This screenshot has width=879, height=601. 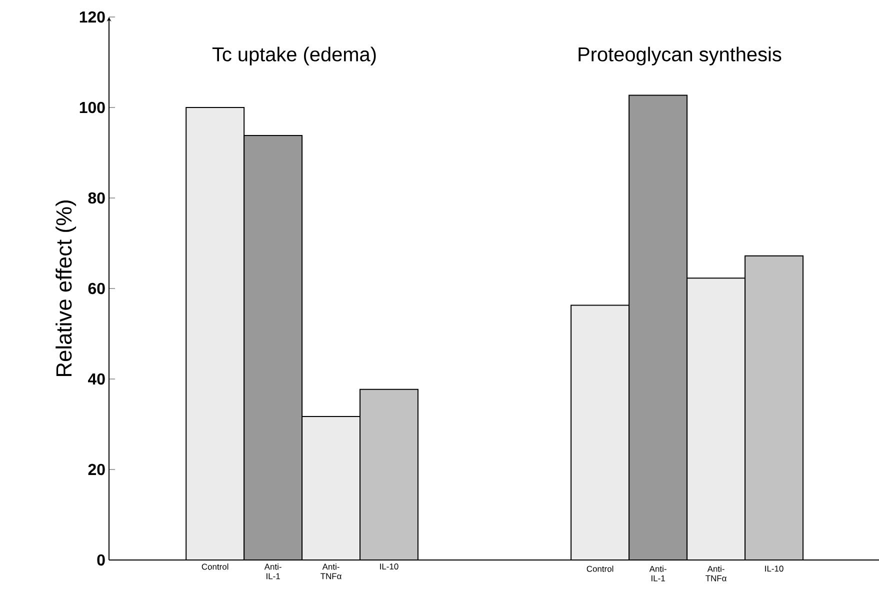 I want to click on y-tick-label: 120, so click(x=92, y=17).